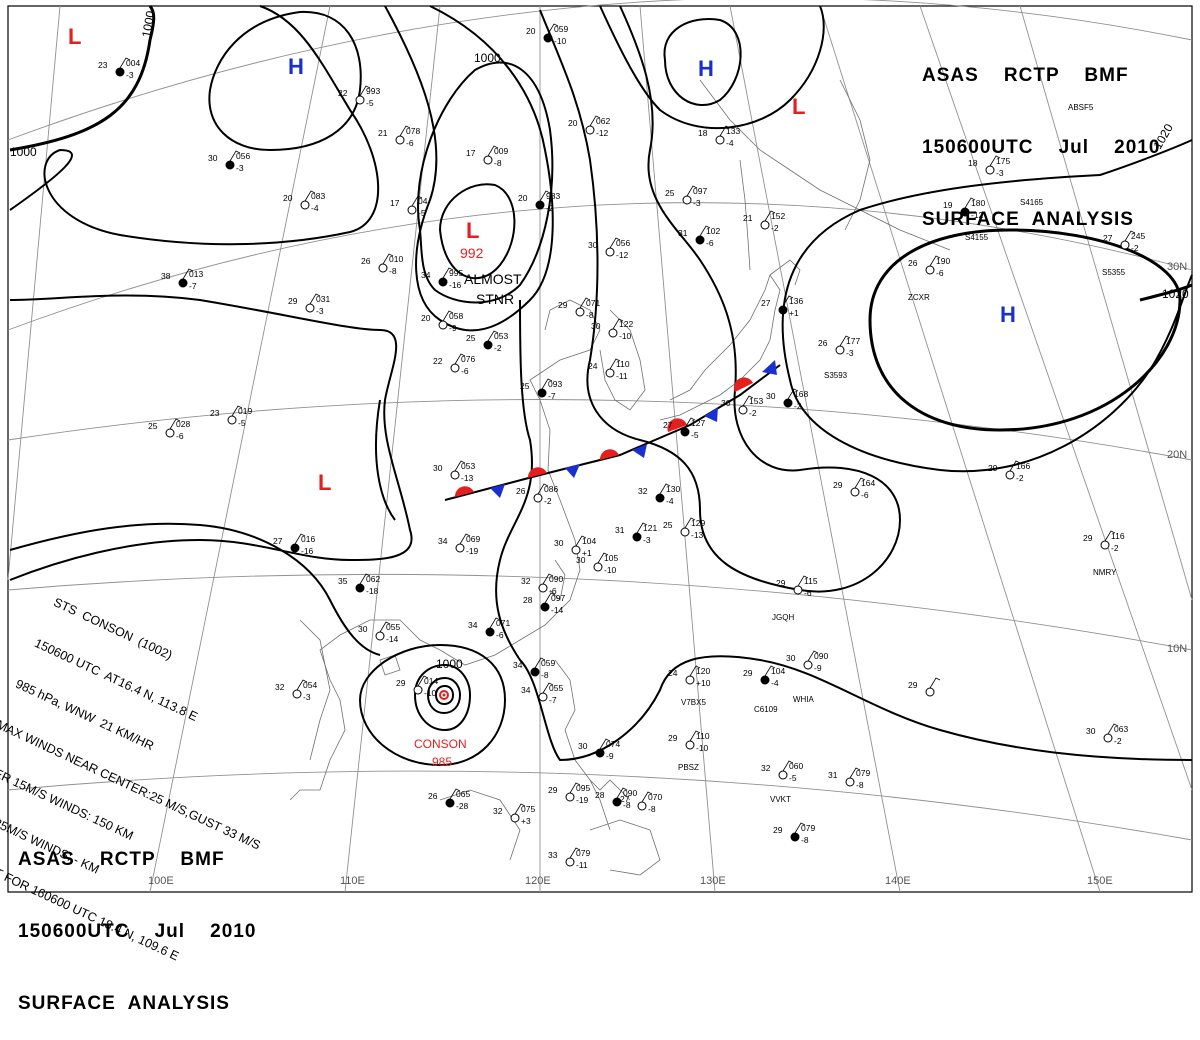 Image resolution: width=1200 pixels, height=1040 pixels. I want to click on station-pressure: 090, so click(630, 793).